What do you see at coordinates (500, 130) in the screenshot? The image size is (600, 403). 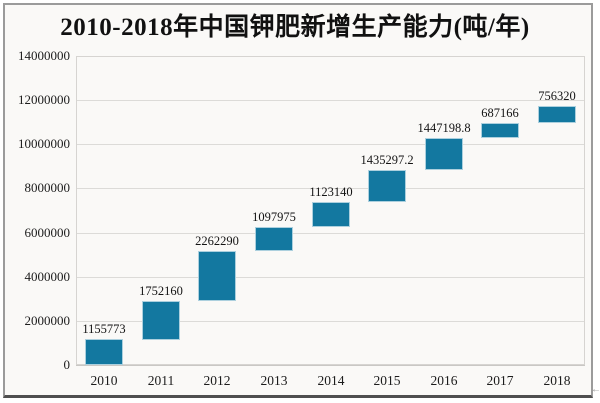 I see `bar-2017` at bounding box center [500, 130].